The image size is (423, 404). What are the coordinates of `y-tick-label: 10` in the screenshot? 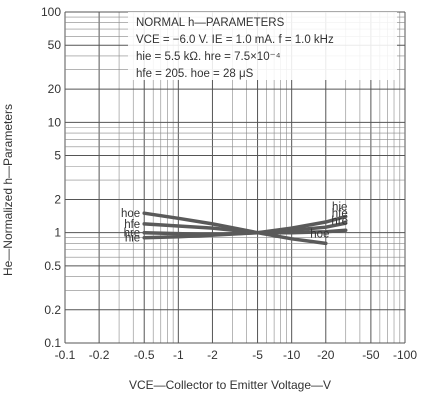 It's located at (55, 122).